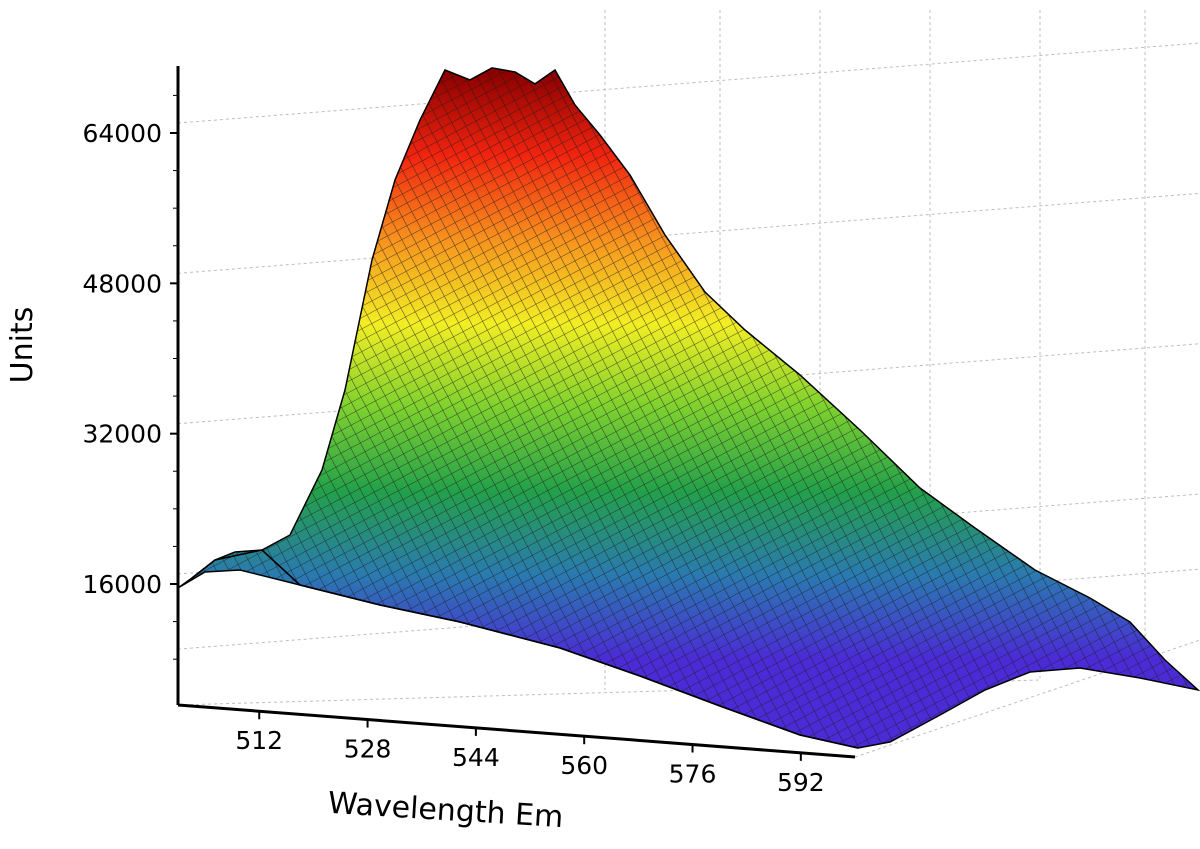 This screenshot has width=1200, height=849. I want to click on x-axis-ticks: 512 528 544 560 576 592, so click(530, 754).